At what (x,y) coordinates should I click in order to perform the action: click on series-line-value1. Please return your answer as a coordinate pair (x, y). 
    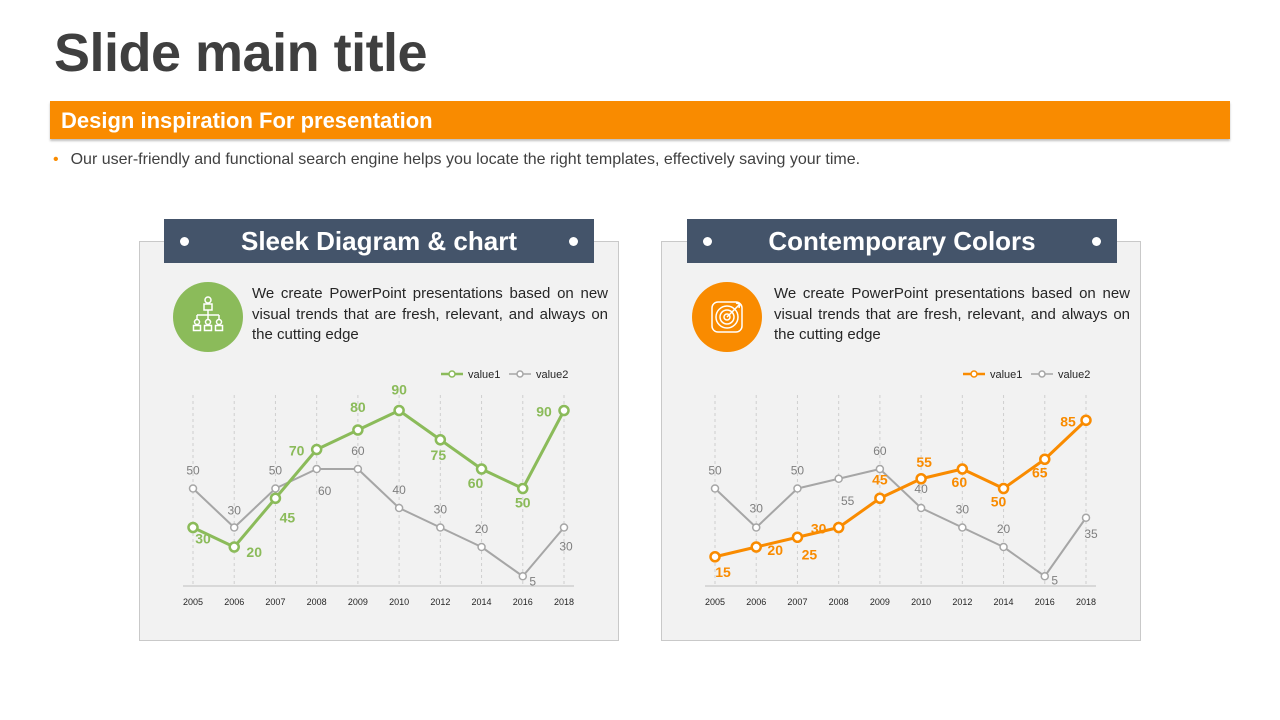
    Looking at the image, I should click on (901, 489).